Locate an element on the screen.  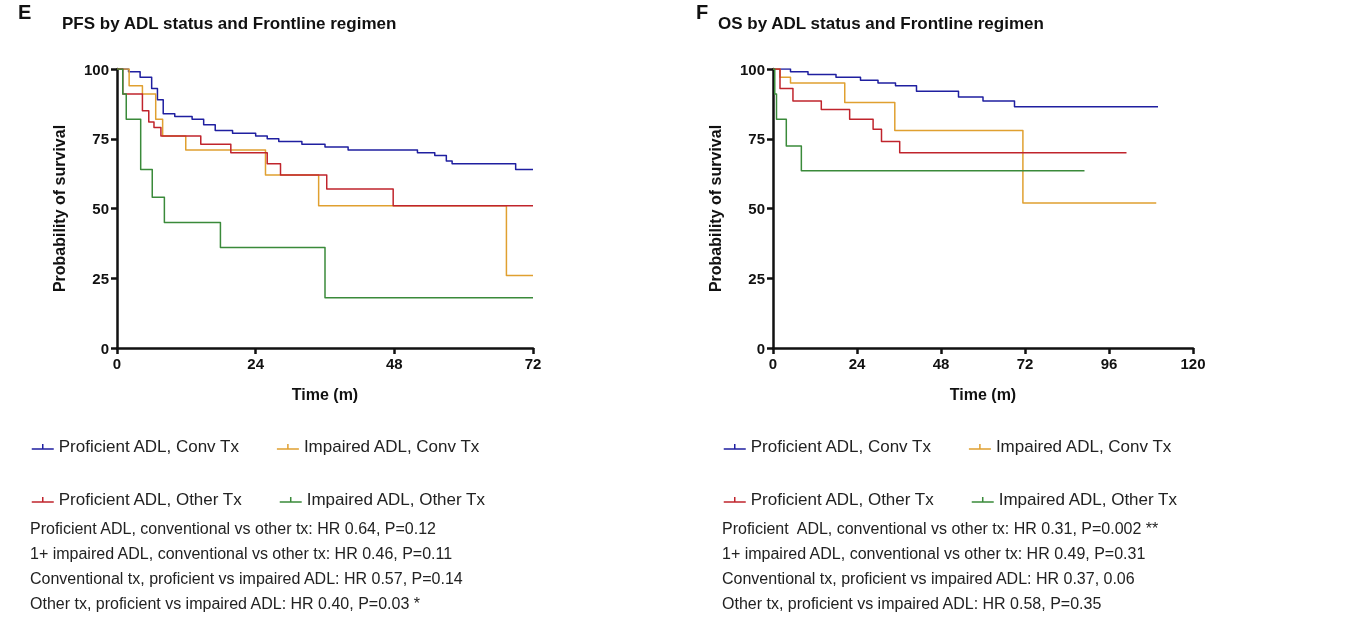
text: F is located at coordinates (702, 12).